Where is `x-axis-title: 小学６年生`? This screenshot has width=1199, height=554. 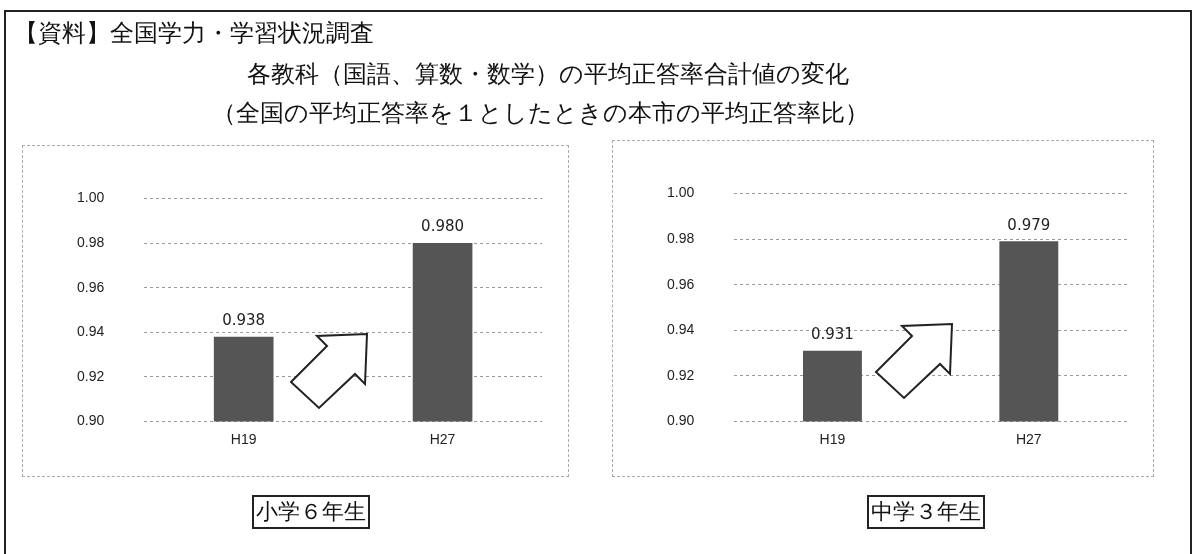 x-axis-title: 小学６年生 is located at coordinates (311, 512).